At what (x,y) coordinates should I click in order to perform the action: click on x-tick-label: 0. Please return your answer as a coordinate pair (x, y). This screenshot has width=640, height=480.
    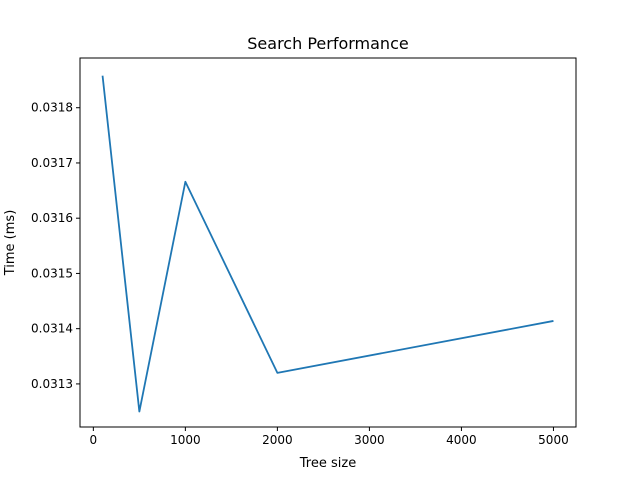
    Looking at the image, I should click on (94, 440).